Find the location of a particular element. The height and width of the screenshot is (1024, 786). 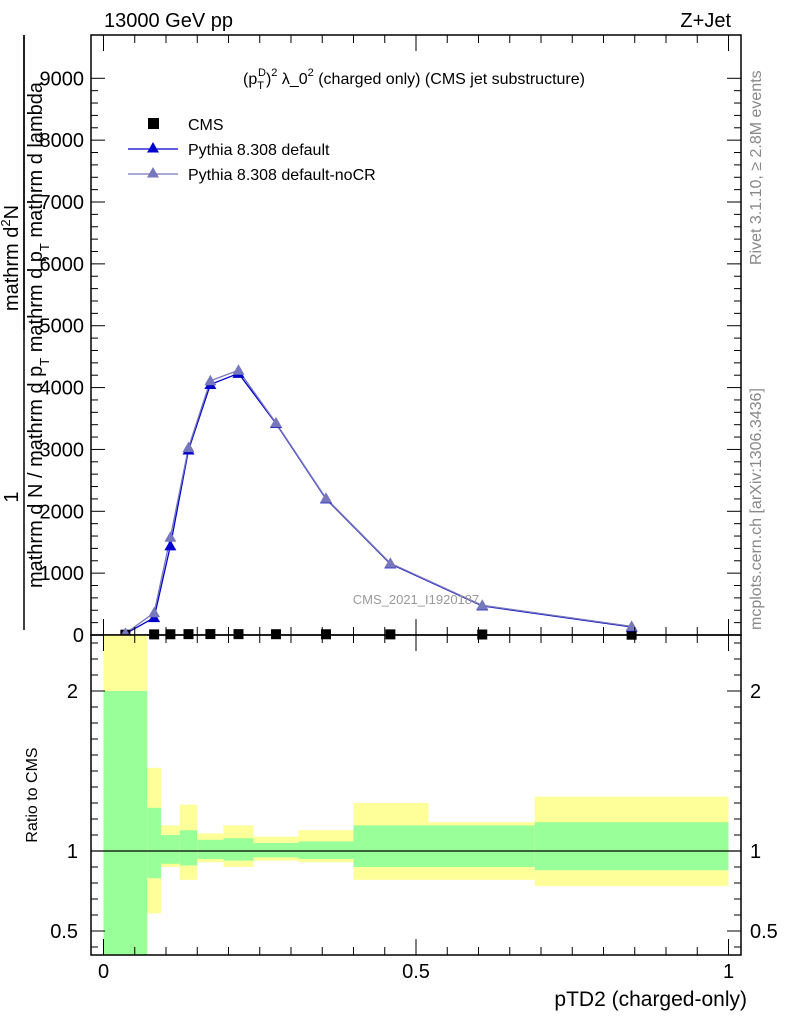

ratio-ytick-label-right: 2 is located at coordinates (755, 692).